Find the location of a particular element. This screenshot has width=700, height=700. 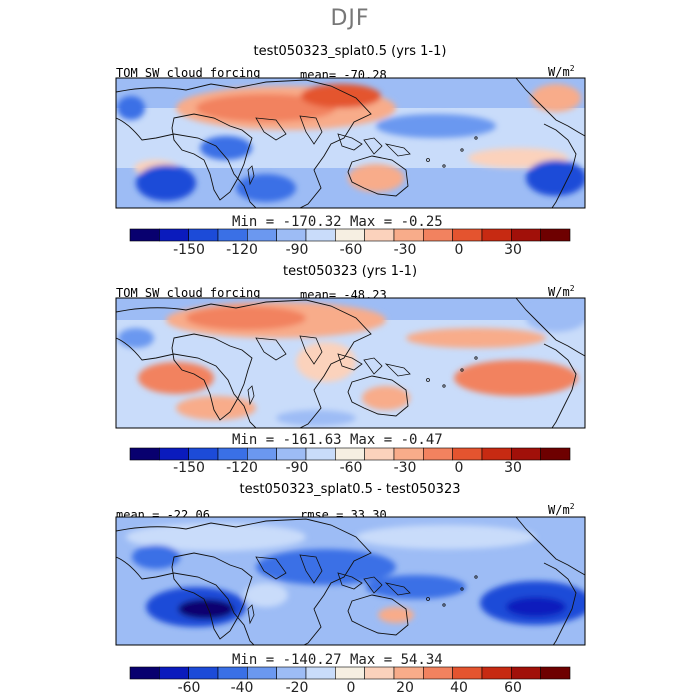

colorbar-1-tick: -150 is located at coordinates (189, 250).